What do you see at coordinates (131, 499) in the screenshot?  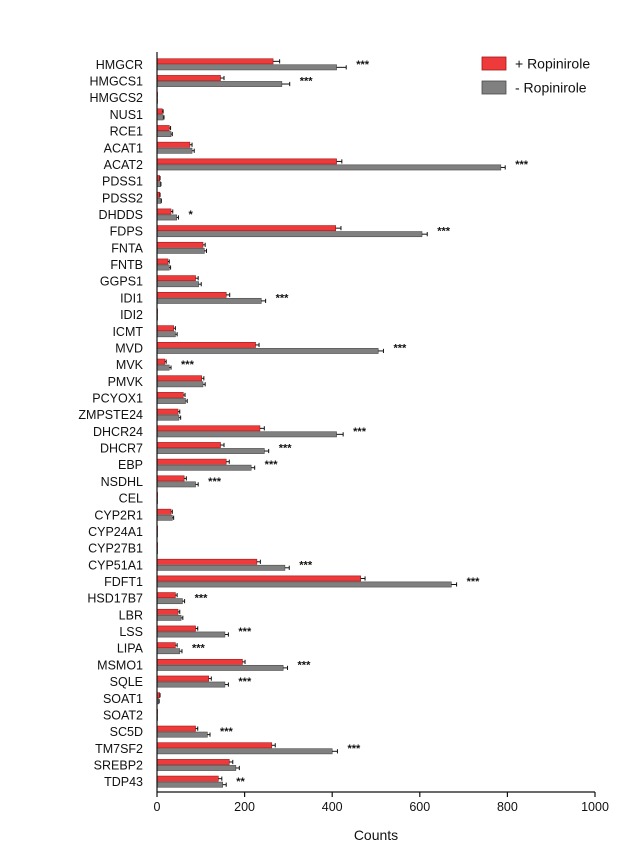 I see `category-label: CEL` at bounding box center [131, 499].